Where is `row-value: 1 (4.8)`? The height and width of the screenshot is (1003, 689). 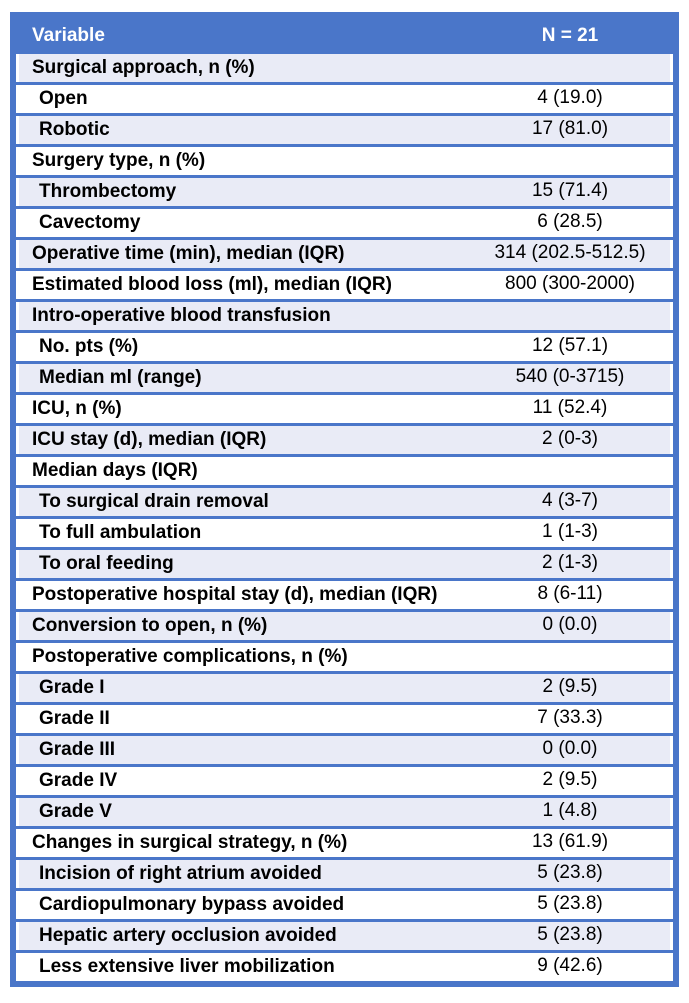 row-value: 1 (4.8) is located at coordinates (570, 810).